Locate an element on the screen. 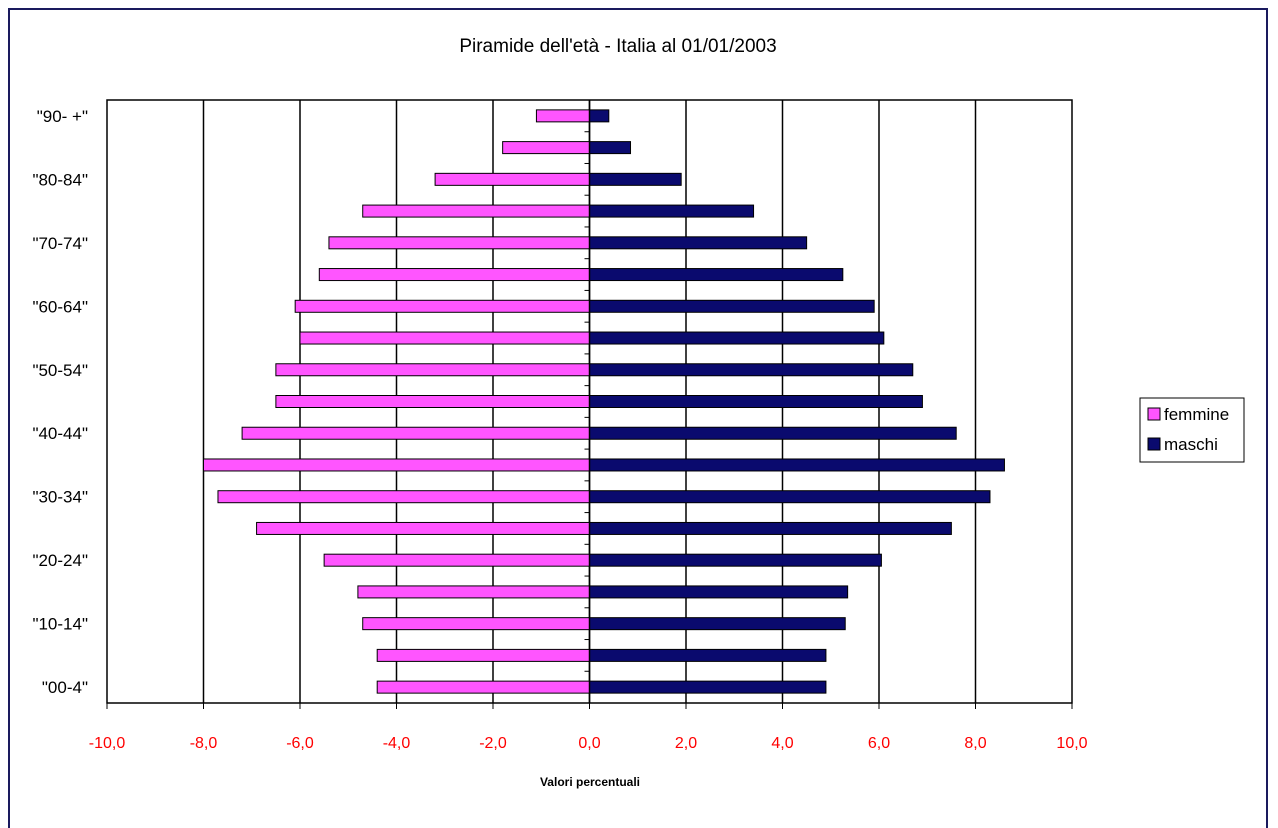  legend: femmine maschi is located at coordinates (1192, 430).